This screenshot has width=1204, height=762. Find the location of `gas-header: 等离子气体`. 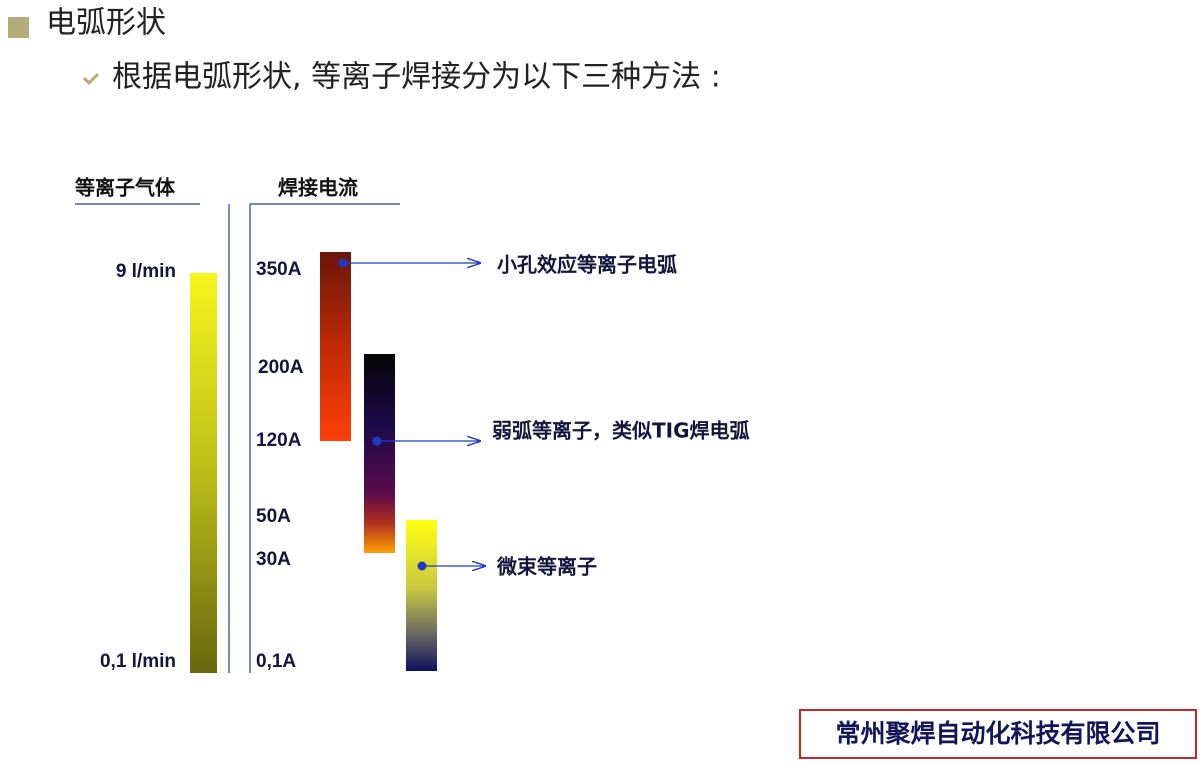

gas-header: 等离子气体 is located at coordinates (125, 188).